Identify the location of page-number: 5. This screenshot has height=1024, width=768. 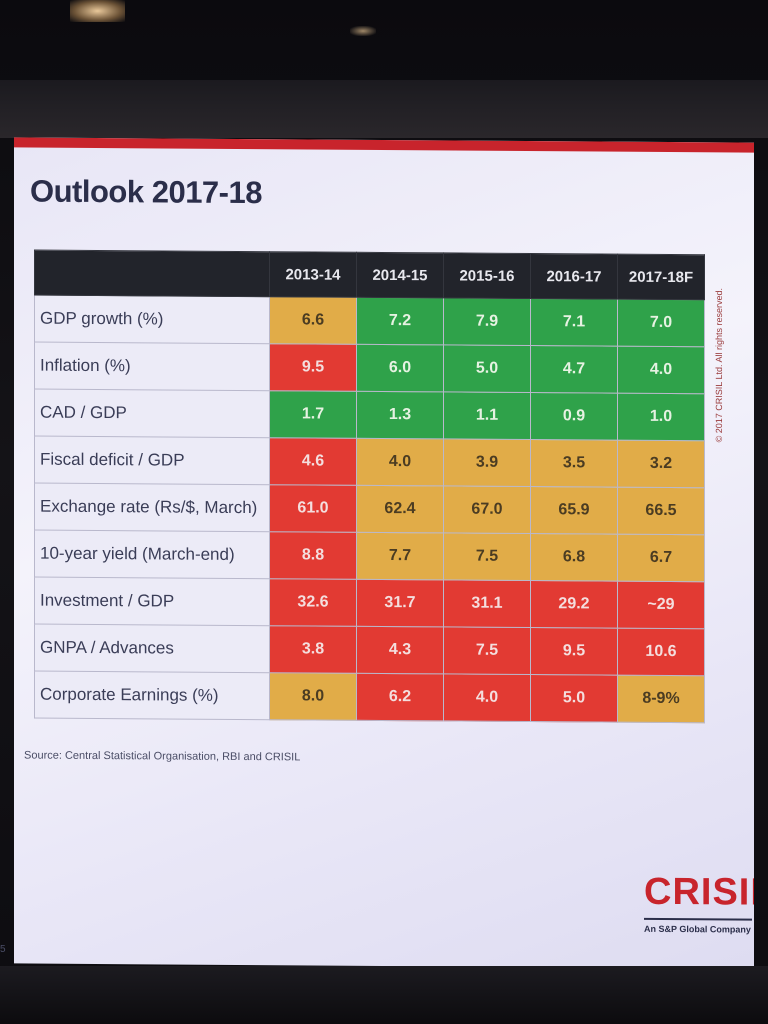
(3, 949).